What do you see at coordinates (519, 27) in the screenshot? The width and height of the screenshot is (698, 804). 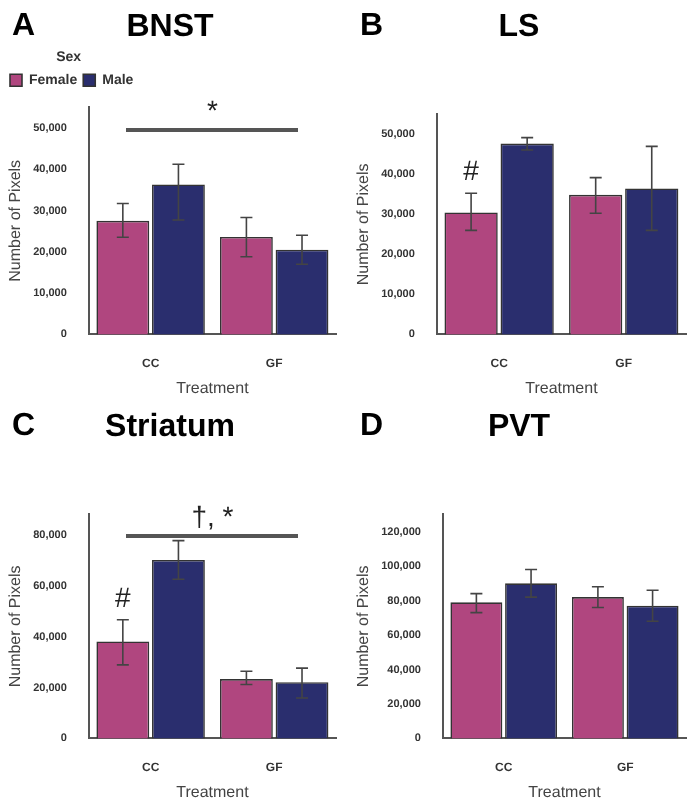 I see `chart-title: LS` at bounding box center [519, 27].